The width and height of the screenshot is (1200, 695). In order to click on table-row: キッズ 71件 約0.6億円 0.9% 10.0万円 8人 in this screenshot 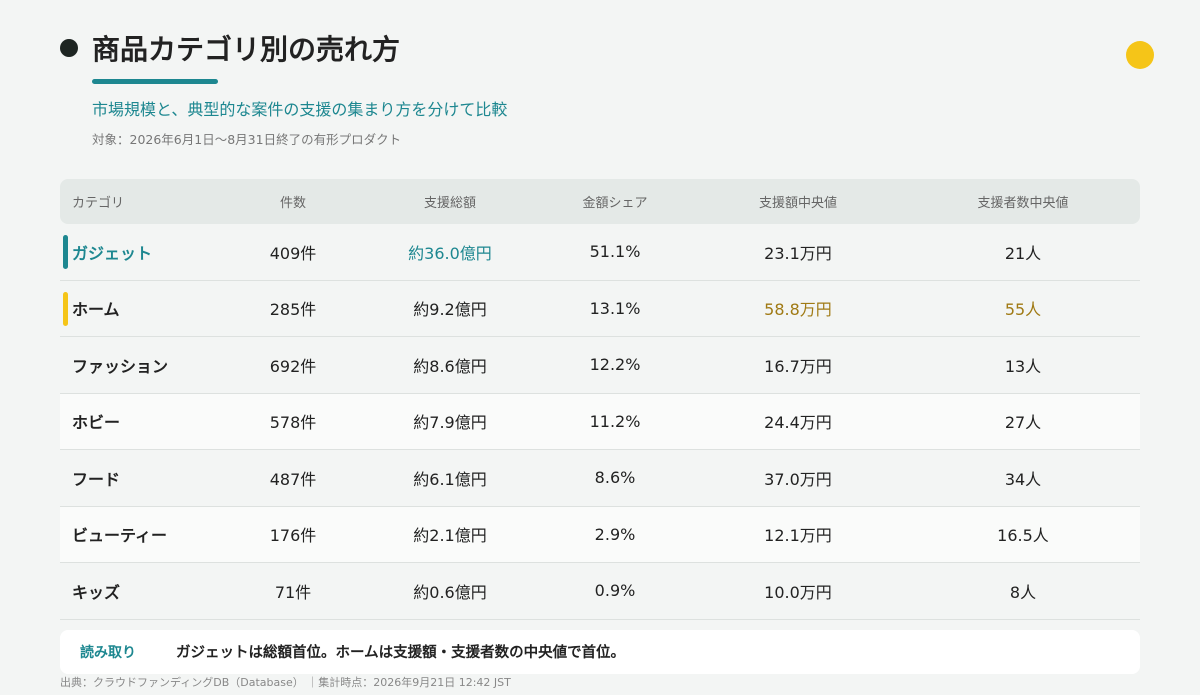, I will do `click(600, 591)`.